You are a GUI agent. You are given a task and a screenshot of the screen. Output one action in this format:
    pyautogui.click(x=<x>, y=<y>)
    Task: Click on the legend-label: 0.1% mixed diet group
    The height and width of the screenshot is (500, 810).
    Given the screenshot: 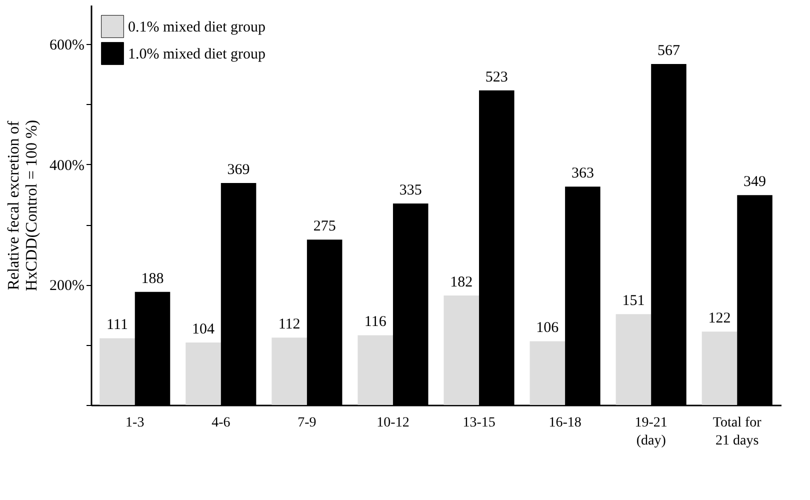 What is the action you would take?
    pyautogui.click(x=197, y=28)
    